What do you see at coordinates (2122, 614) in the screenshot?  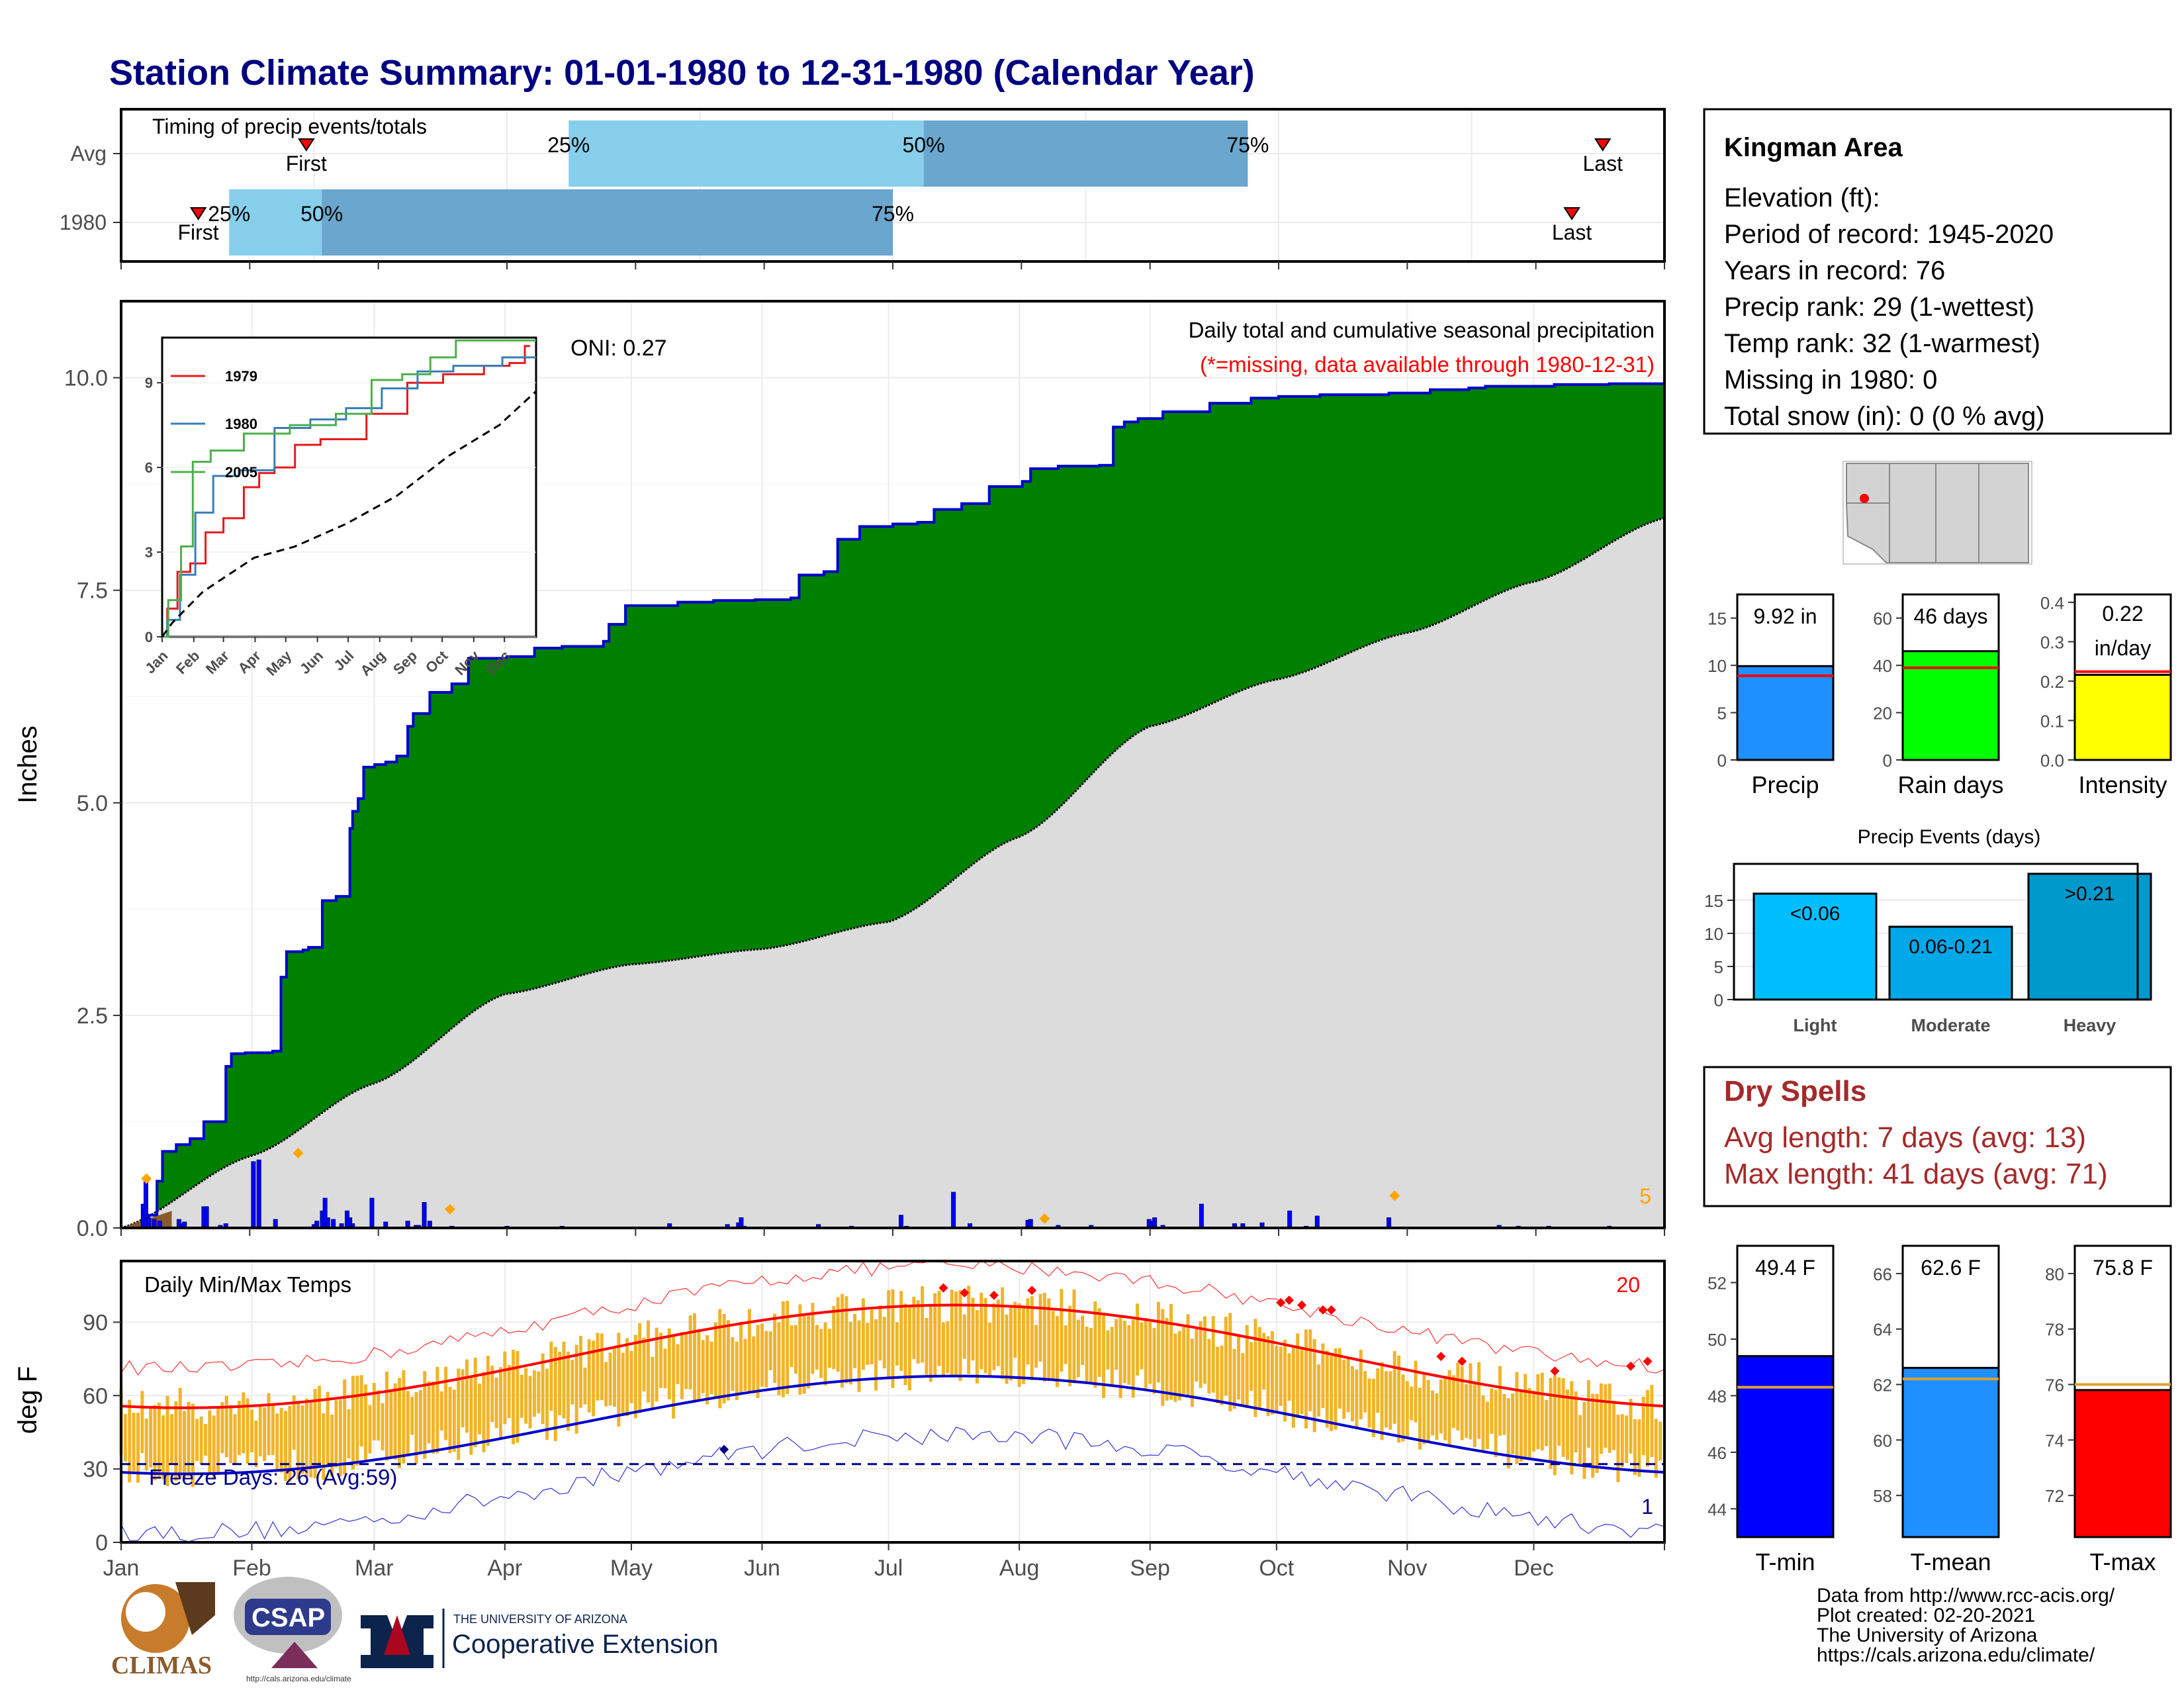 I see `mini-bar-value: 0.22` at bounding box center [2122, 614].